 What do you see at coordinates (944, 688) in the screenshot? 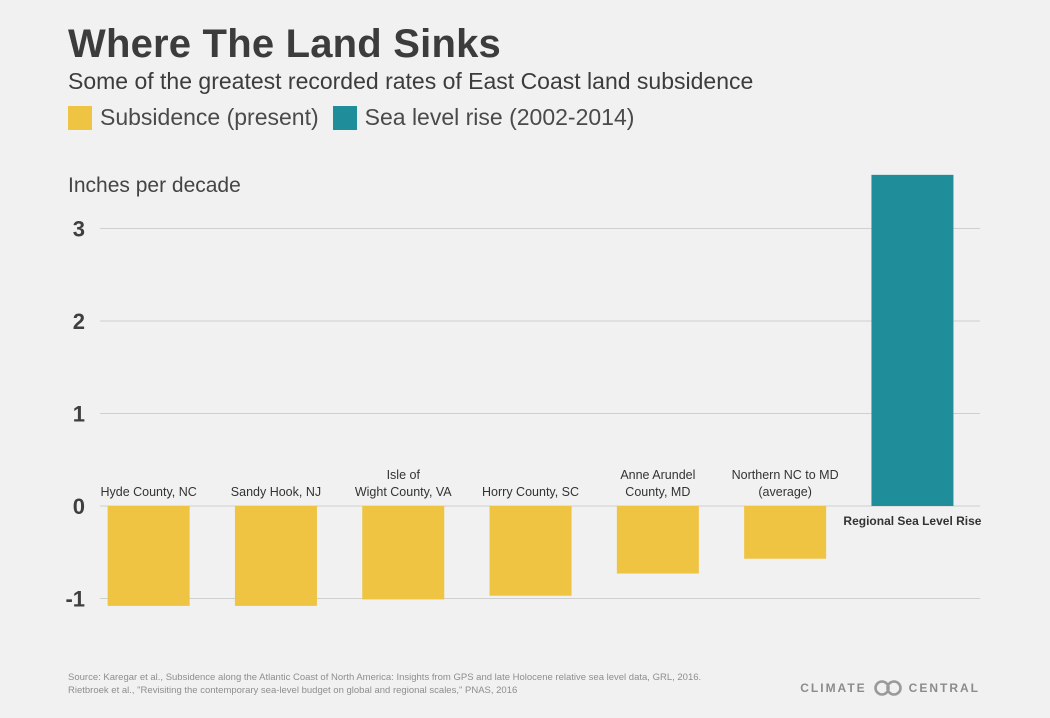
I see `logo-text-right: CENTRAL` at bounding box center [944, 688].